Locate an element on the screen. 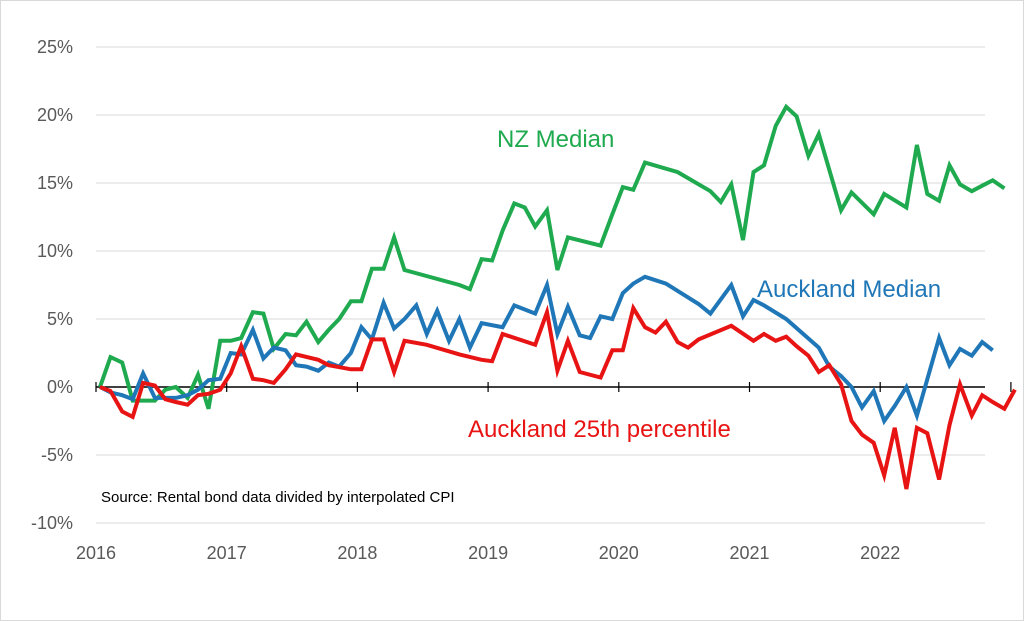 The image size is (1024, 621). y-tick-label: 5% is located at coordinates (60, 319).